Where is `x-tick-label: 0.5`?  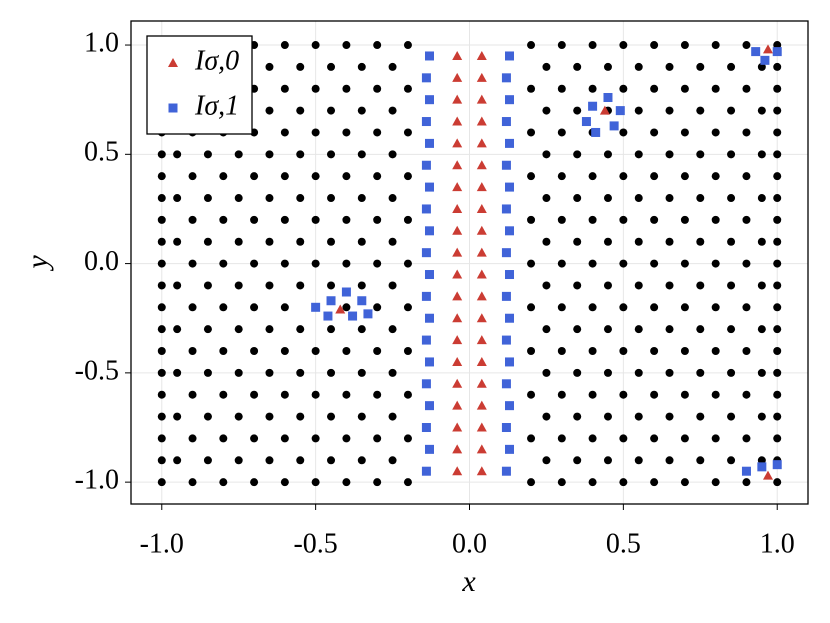 x-tick-label: 0.5 is located at coordinates (623, 543).